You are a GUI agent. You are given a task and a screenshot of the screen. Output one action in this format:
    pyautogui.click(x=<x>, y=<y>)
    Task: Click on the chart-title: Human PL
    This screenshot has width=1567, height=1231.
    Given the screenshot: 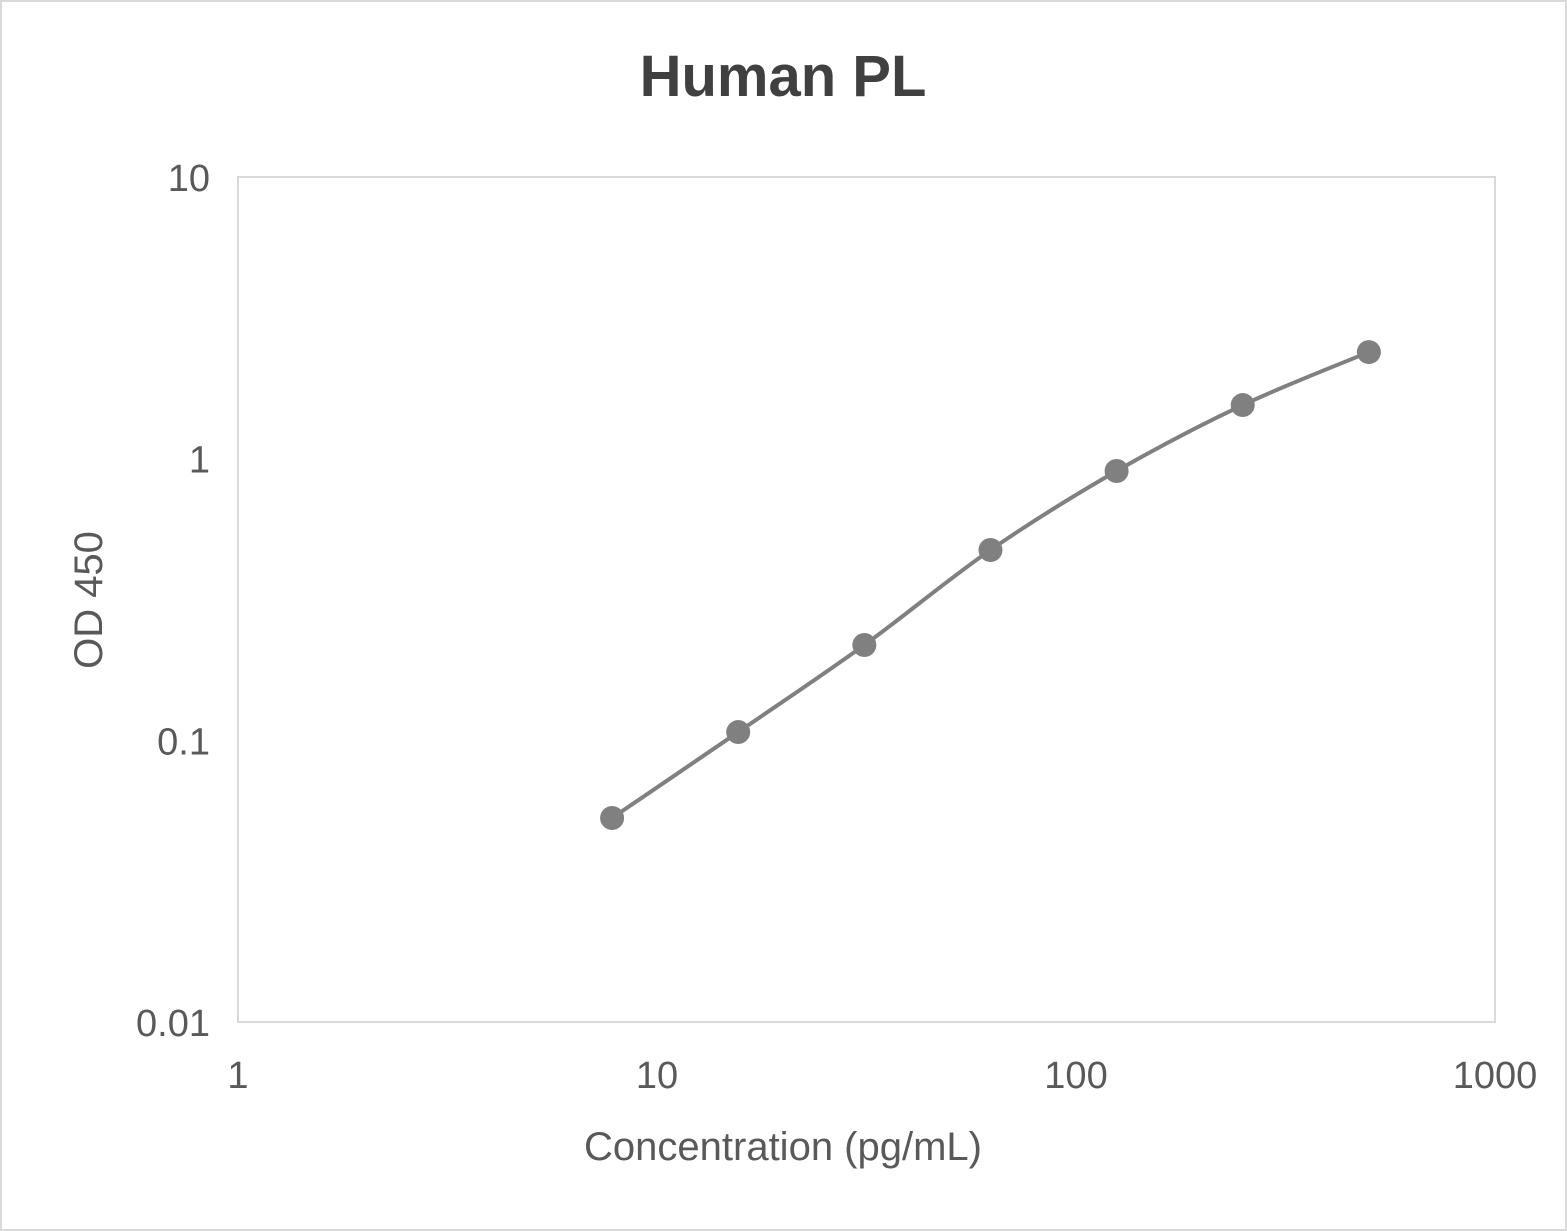 What is the action you would take?
    pyautogui.click(x=783, y=76)
    